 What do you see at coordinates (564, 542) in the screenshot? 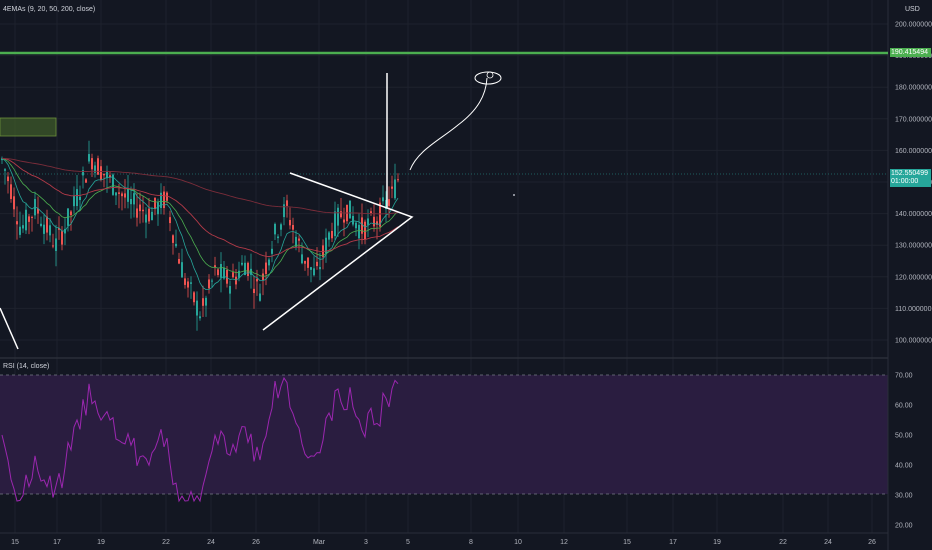
I see `time-tick-label: 12` at bounding box center [564, 542].